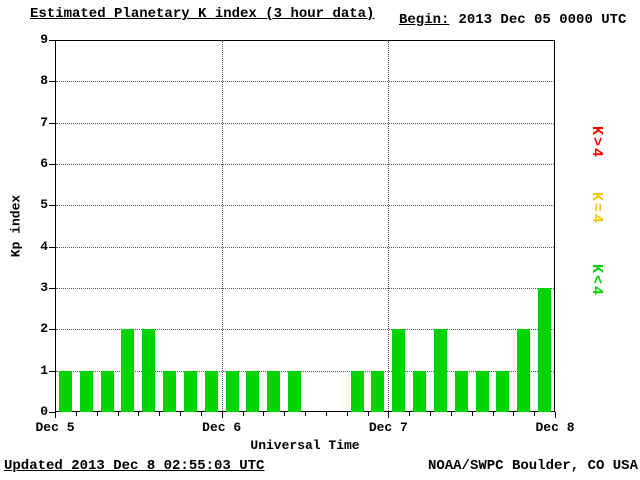 Image resolution: width=640 pixels, height=480 pixels. I want to click on legend-label-0: K>4, so click(596, 143).